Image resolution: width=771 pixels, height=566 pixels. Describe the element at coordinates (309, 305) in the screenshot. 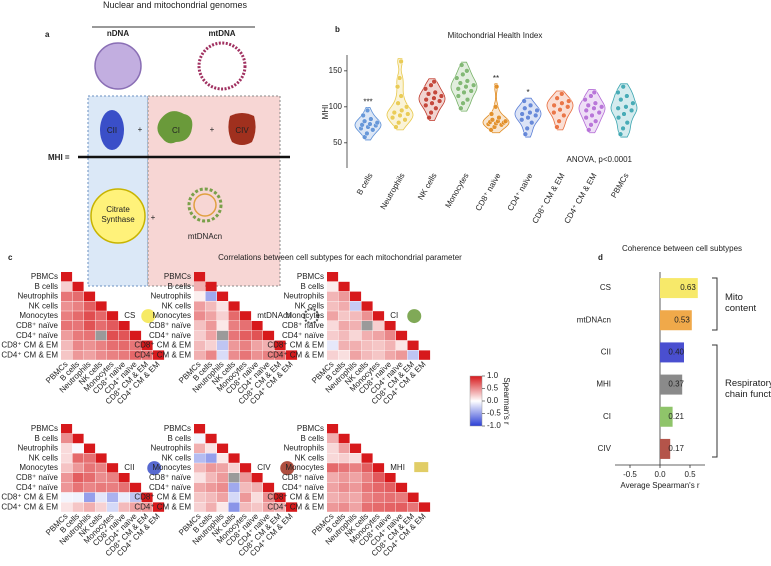

I see `row-label: NK cells` at that location.